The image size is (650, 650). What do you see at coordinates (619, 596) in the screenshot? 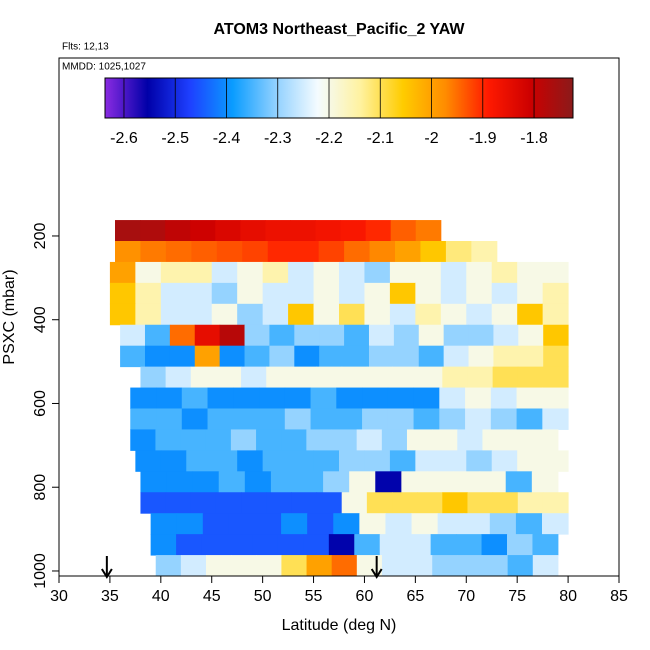
I see `x-tick-label: 85` at bounding box center [619, 596].